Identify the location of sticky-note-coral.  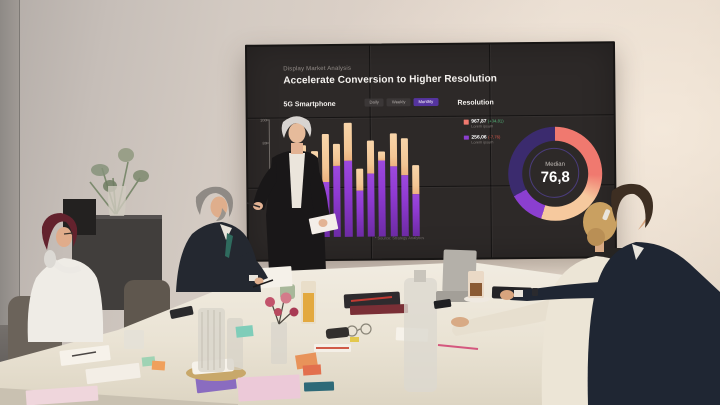
(312, 370).